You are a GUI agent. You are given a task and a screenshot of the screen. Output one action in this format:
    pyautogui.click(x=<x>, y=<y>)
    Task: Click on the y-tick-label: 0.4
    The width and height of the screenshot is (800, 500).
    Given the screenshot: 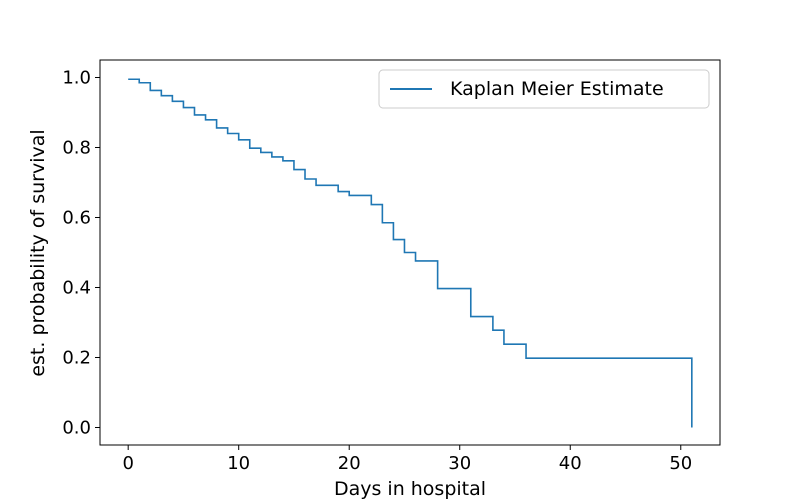 What is the action you would take?
    pyautogui.click(x=76, y=288)
    